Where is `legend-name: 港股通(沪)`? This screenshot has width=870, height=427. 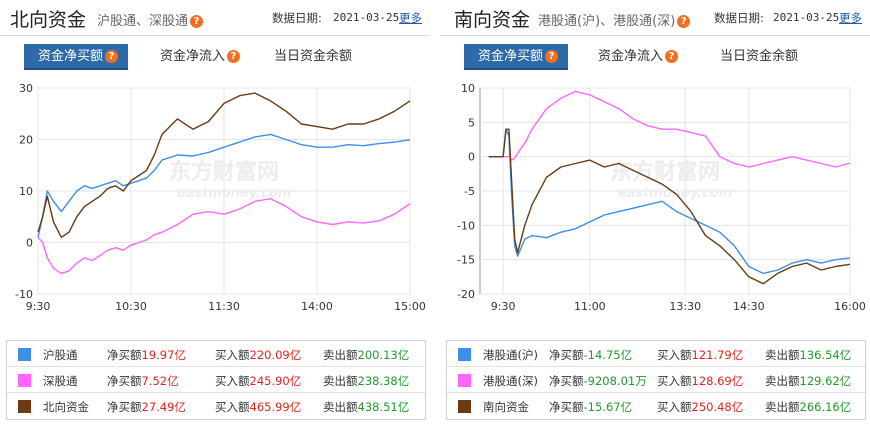
legend-name: 港股通(沪) is located at coordinates (510, 355).